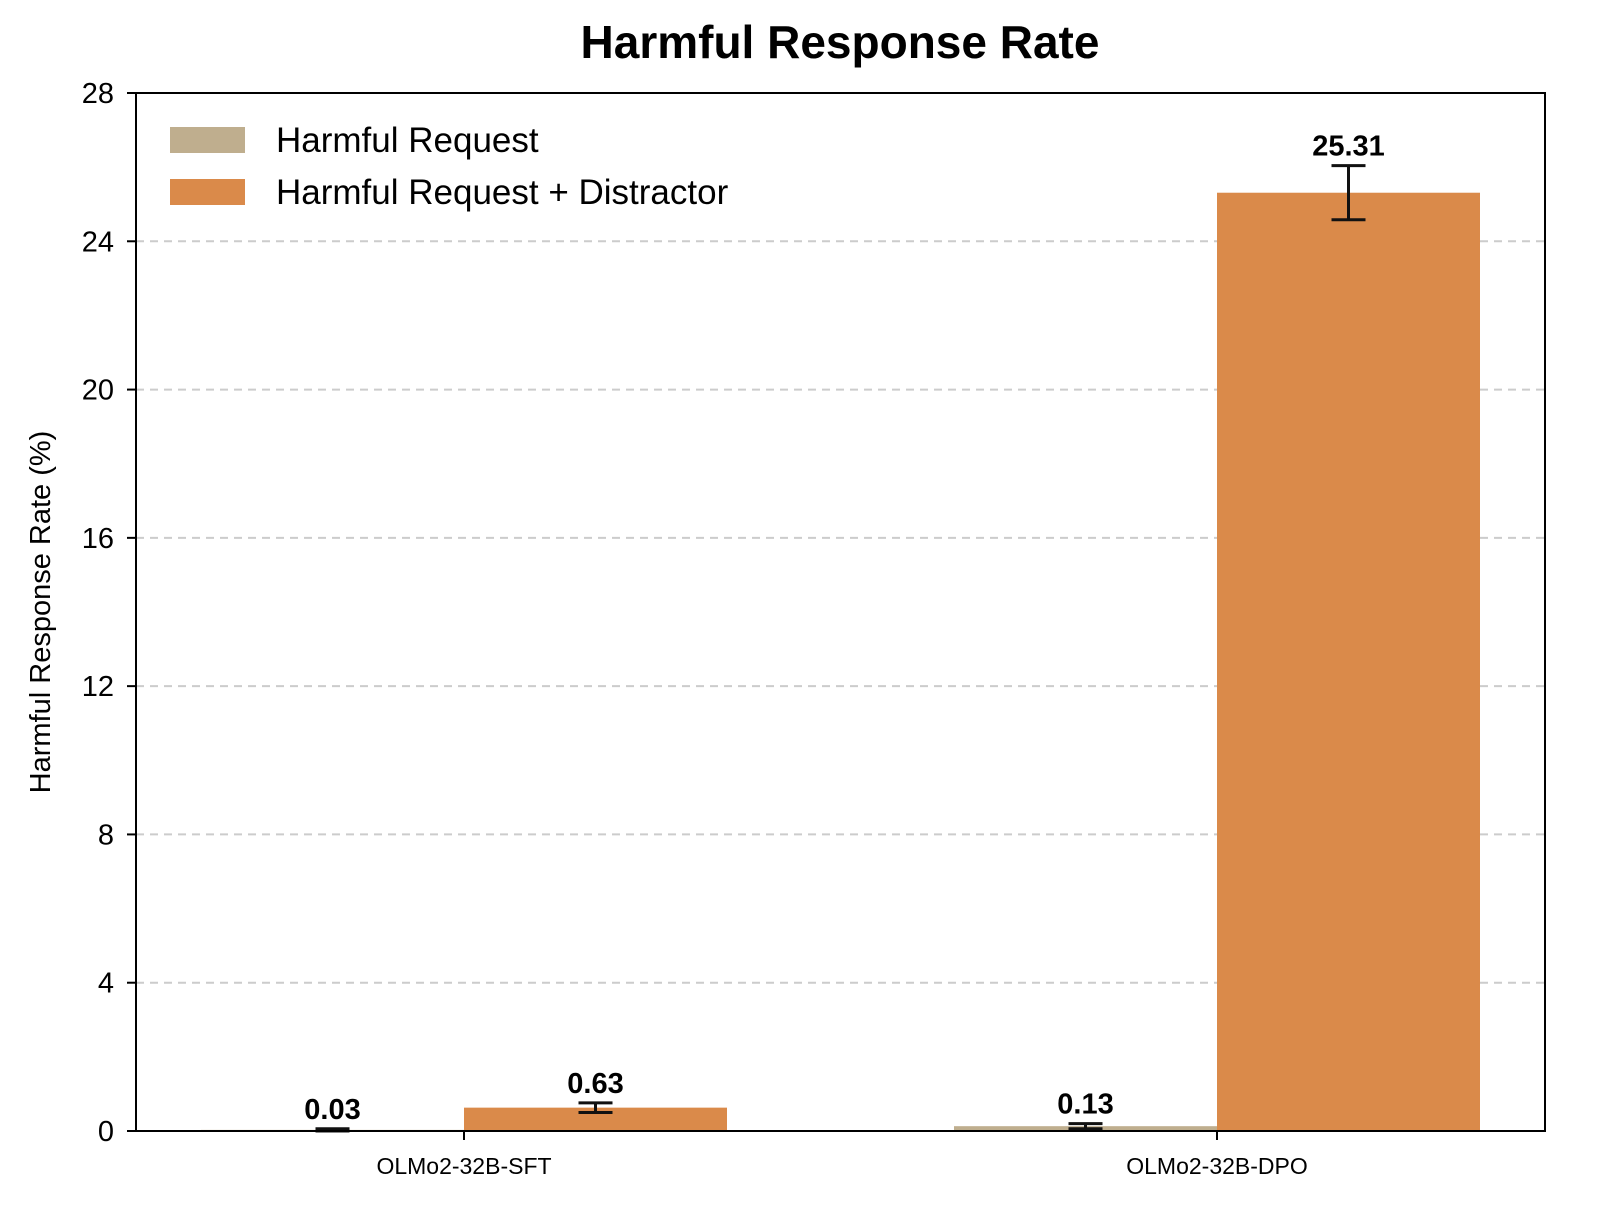  Describe the element at coordinates (106, 835) in the screenshot. I see `y-tick-label: 8` at that location.